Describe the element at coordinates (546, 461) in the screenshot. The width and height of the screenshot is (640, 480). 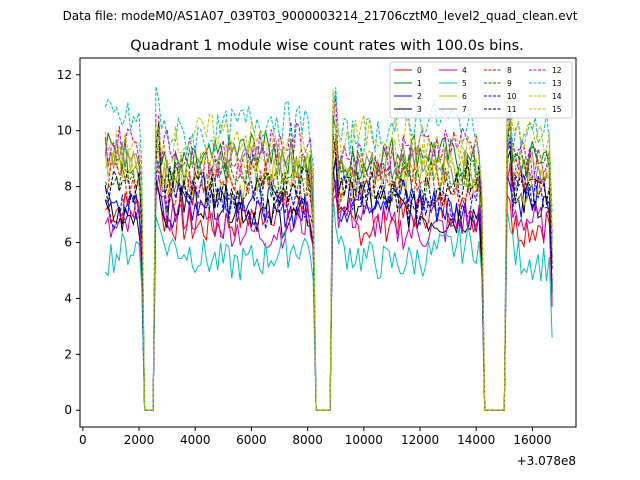
I see `x-offset-label: +3.078e8` at that location.